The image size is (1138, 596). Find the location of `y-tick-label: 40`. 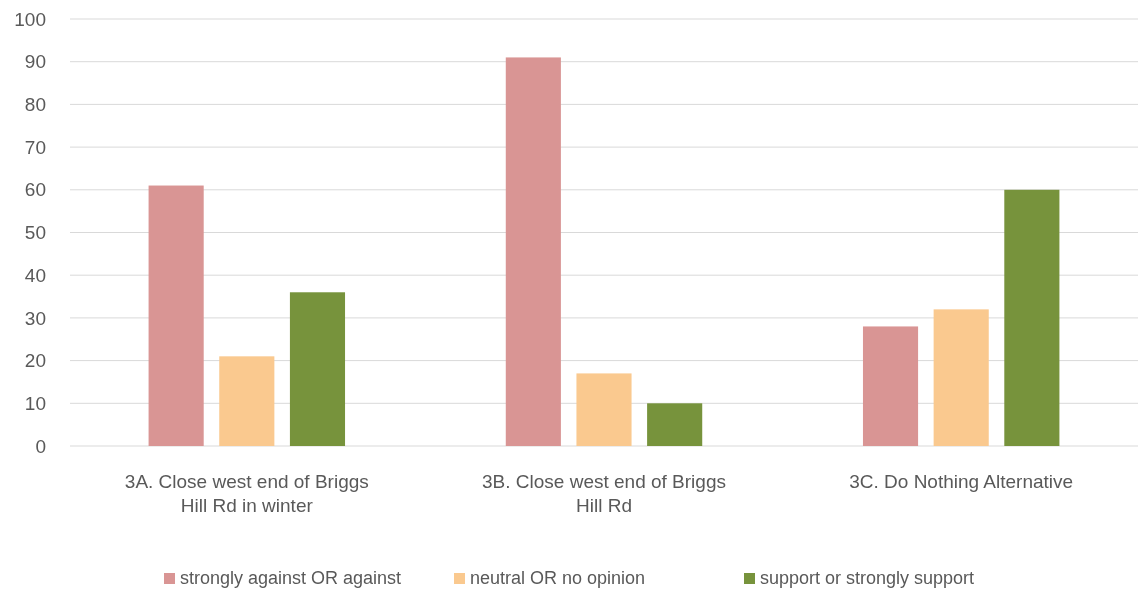

y-tick-label: 40 is located at coordinates (35, 275).